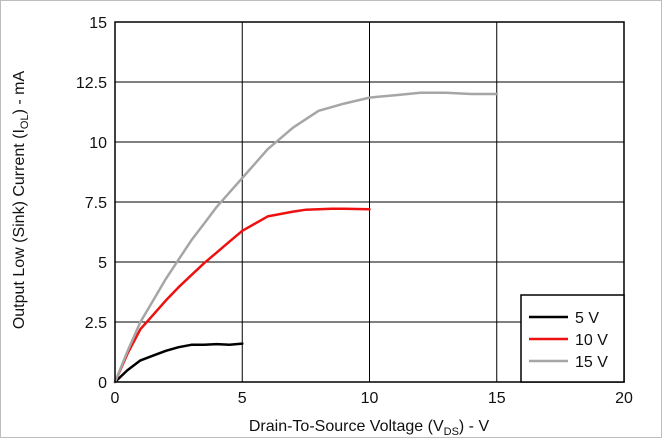 The width and height of the screenshot is (662, 438). Describe the element at coordinates (102, 263) in the screenshot. I see `y-tick-label: 5` at that location.